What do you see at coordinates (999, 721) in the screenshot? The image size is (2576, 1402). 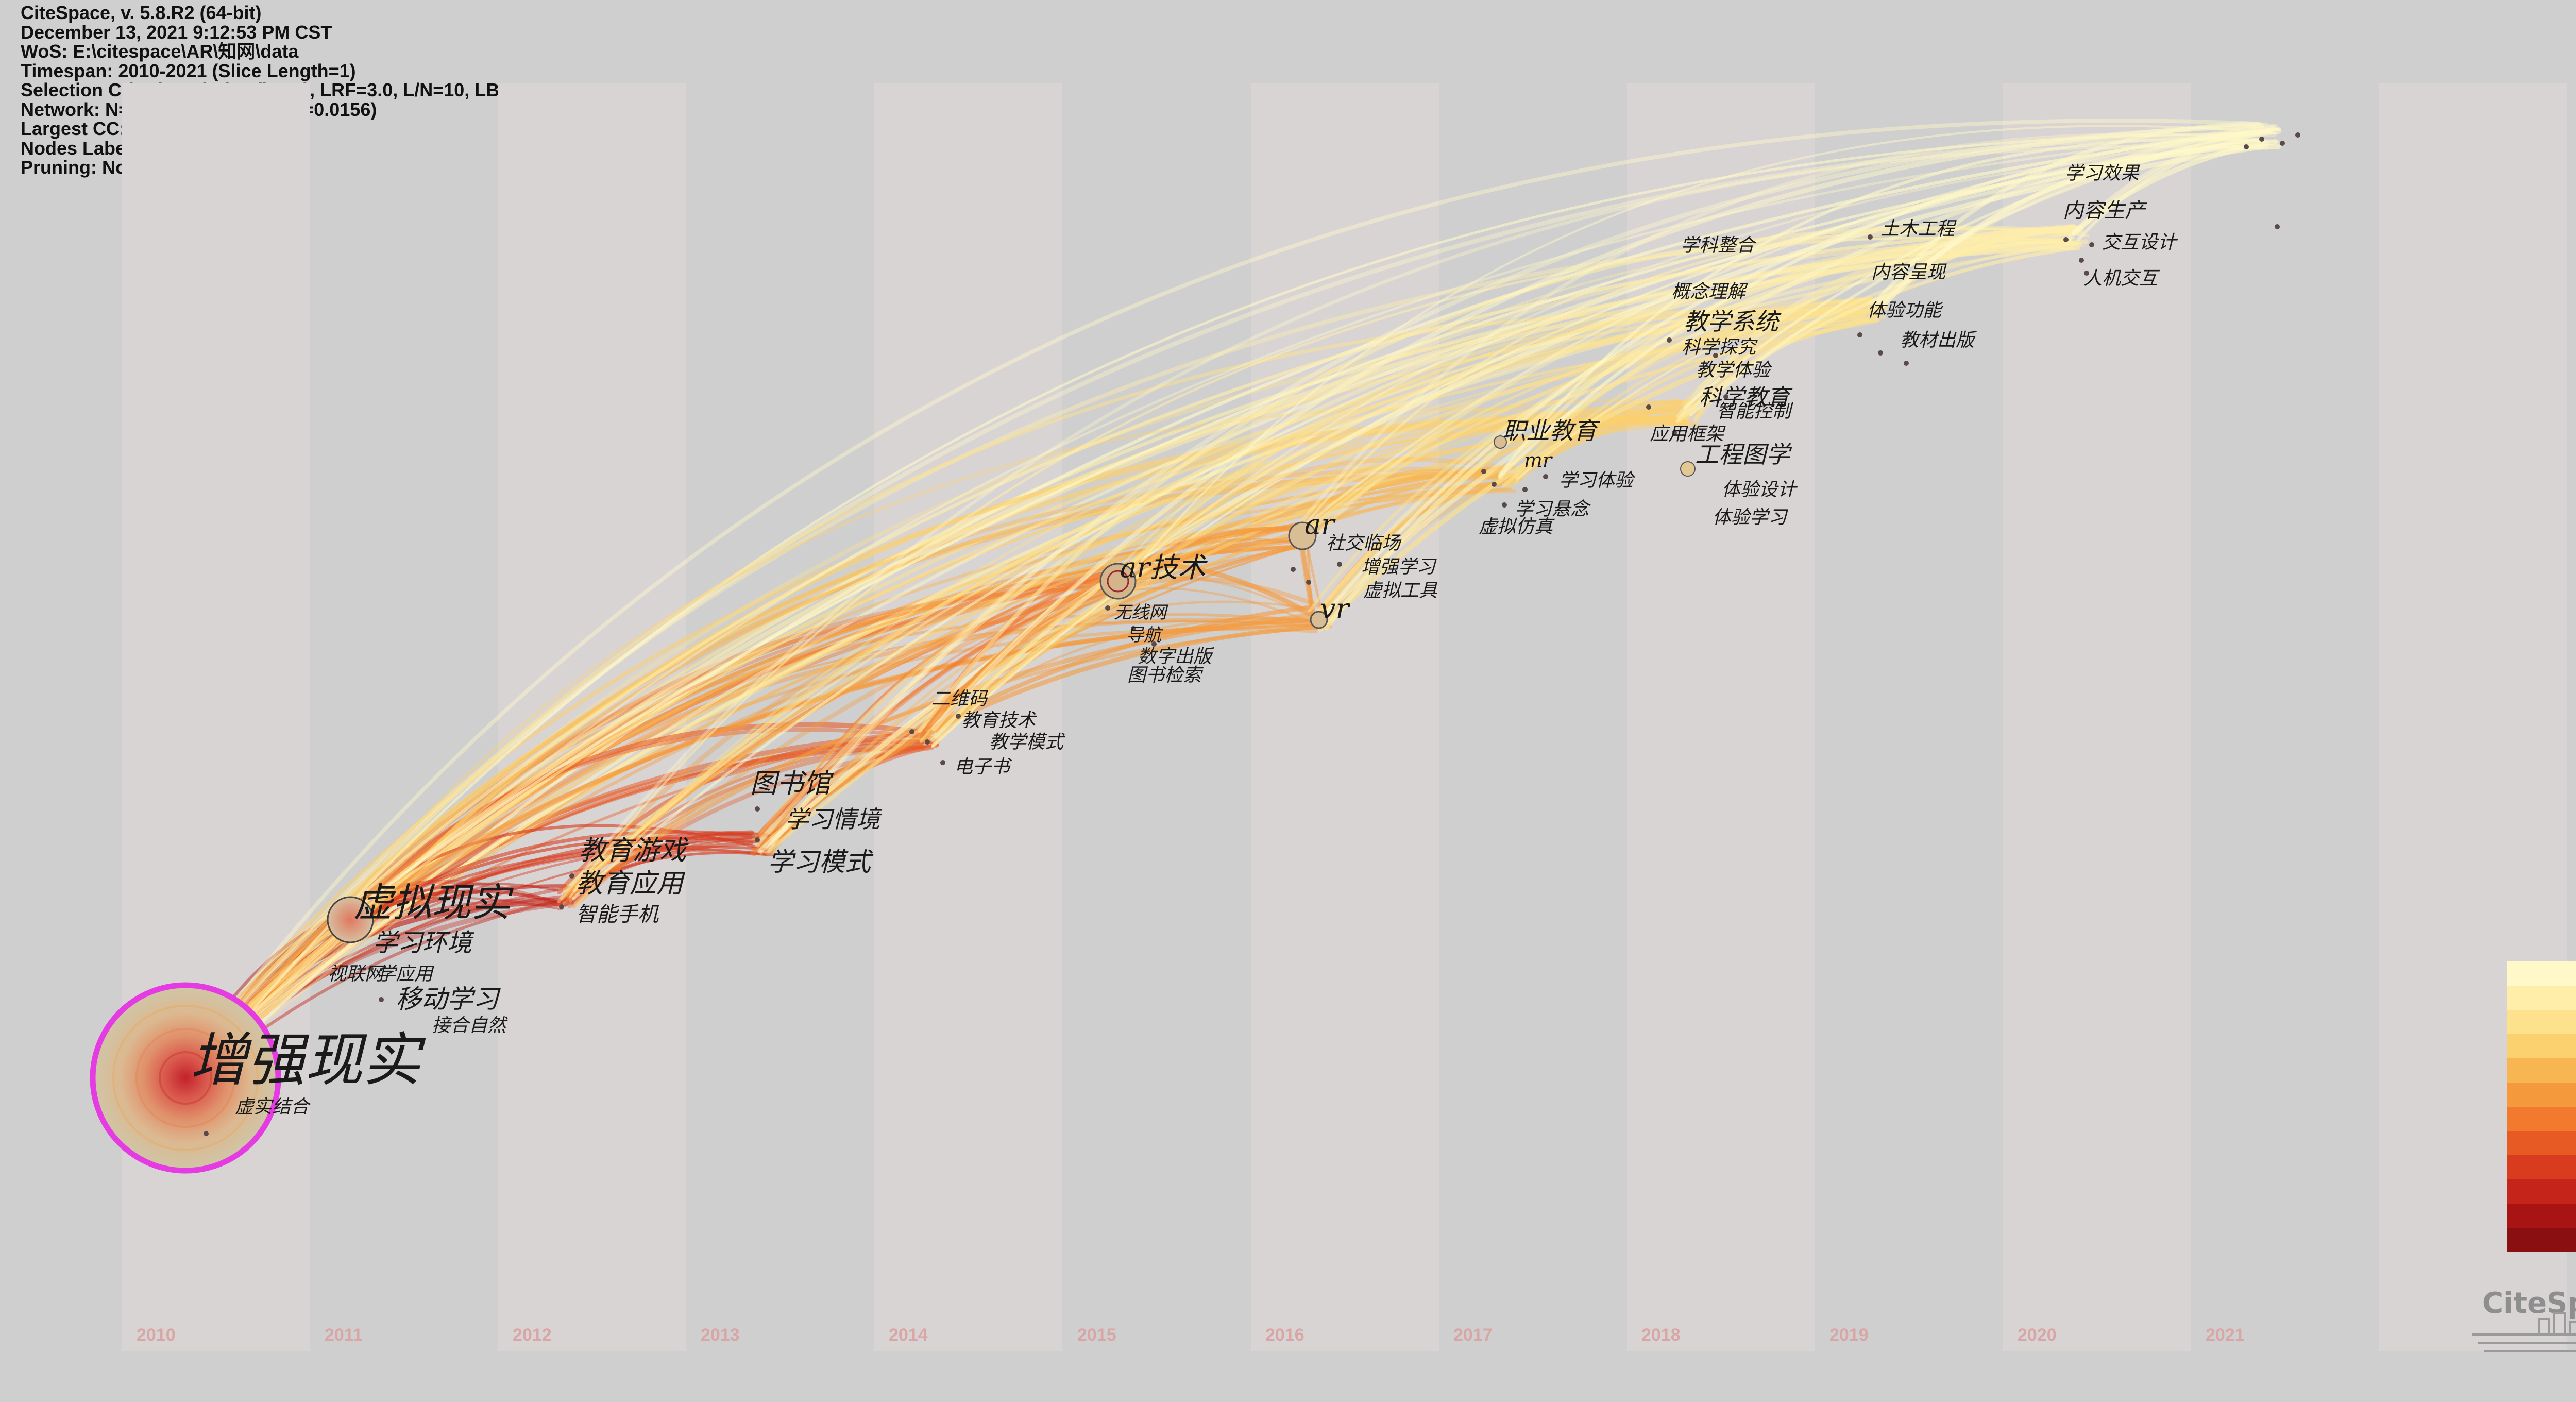 I see `keyword-label: 教育技术` at bounding box center [999, 721].